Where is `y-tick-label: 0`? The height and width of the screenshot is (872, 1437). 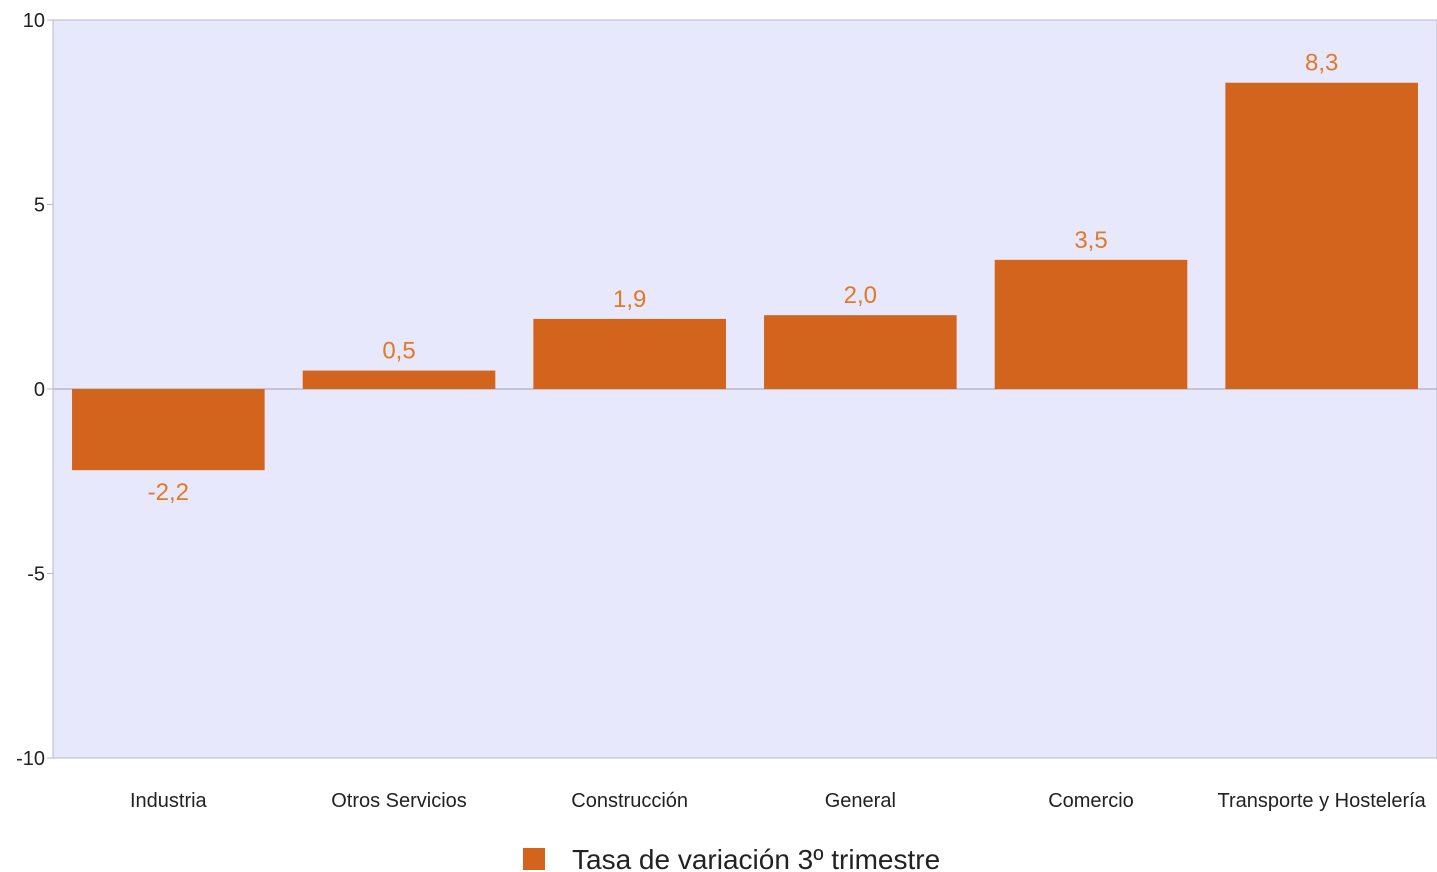 y-tick-label: 0 is located at coordinates (39, 390).